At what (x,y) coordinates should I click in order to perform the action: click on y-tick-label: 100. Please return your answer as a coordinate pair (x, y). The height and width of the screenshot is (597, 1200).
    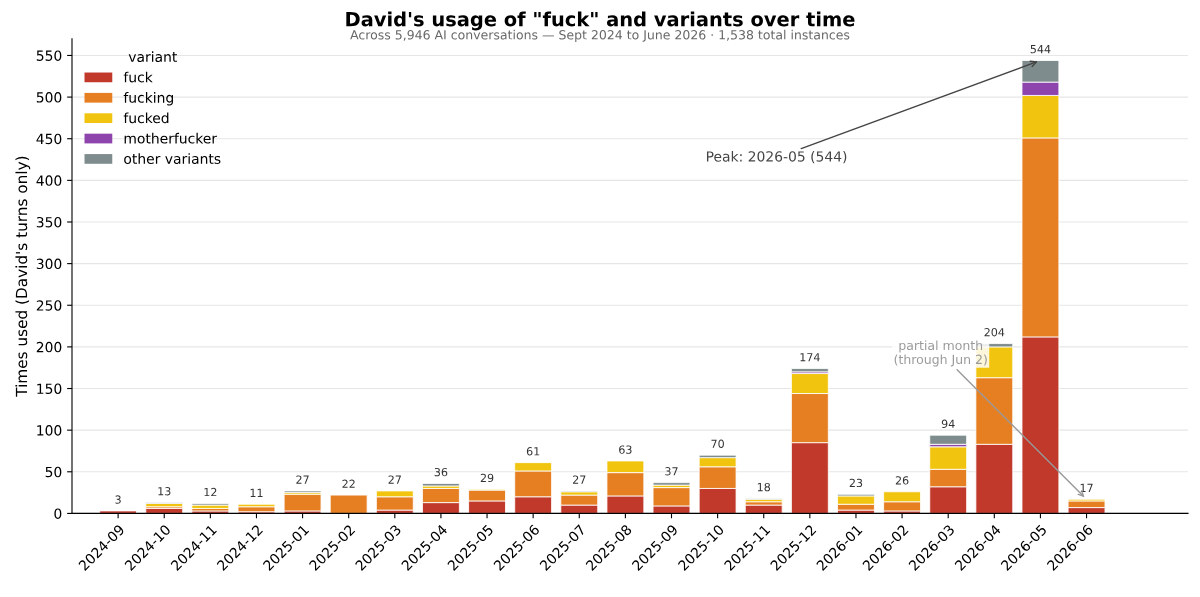
    Looking at the image, I should click on (49, 430).